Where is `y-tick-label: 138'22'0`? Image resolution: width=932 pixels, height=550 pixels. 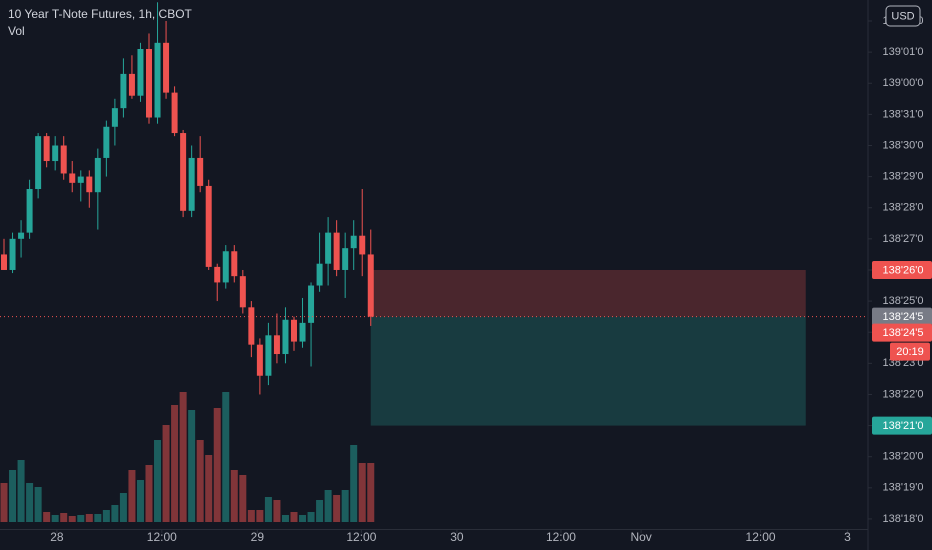 y-tick-label: 138'22'0 is located at coordinates (903, 394).